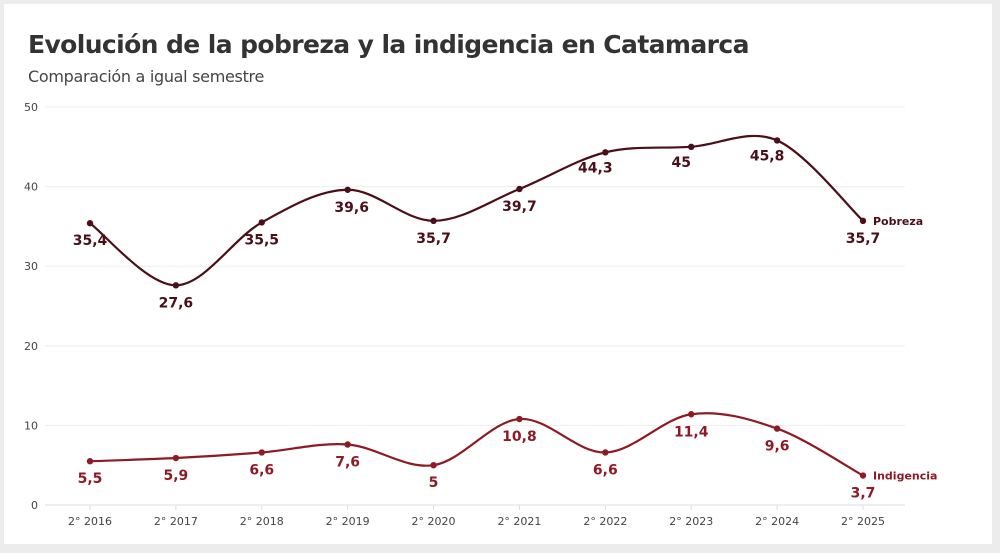  I want to click on x-tick-label: 2° 2020, so click(434, 521).